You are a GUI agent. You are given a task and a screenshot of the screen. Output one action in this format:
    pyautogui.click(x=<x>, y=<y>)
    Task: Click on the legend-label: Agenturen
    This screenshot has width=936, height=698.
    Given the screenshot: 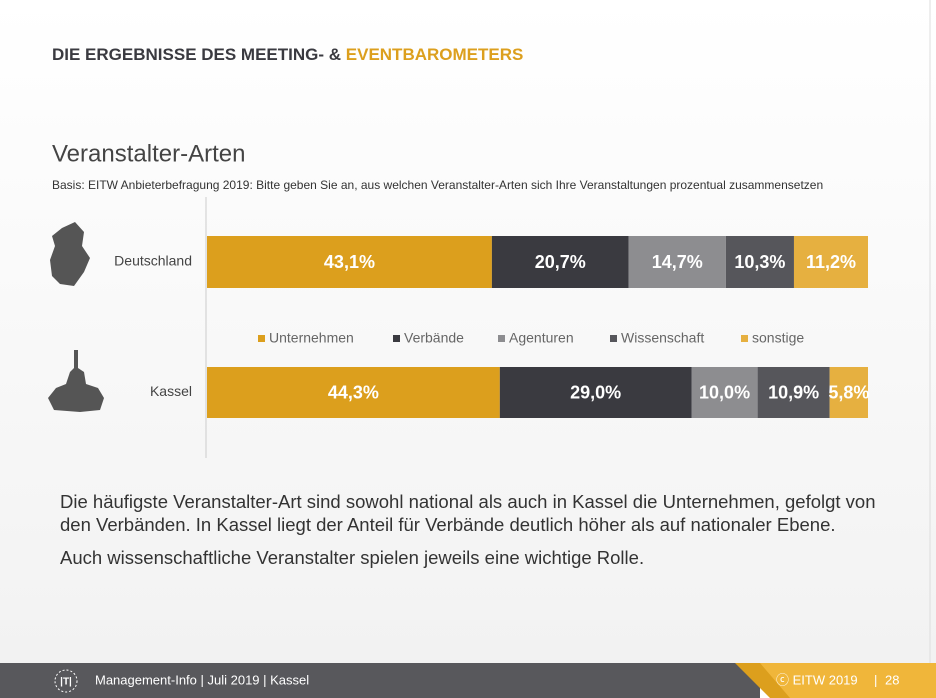 What is the action you would take?
    pyautogui.click(x=541, y=338)
    